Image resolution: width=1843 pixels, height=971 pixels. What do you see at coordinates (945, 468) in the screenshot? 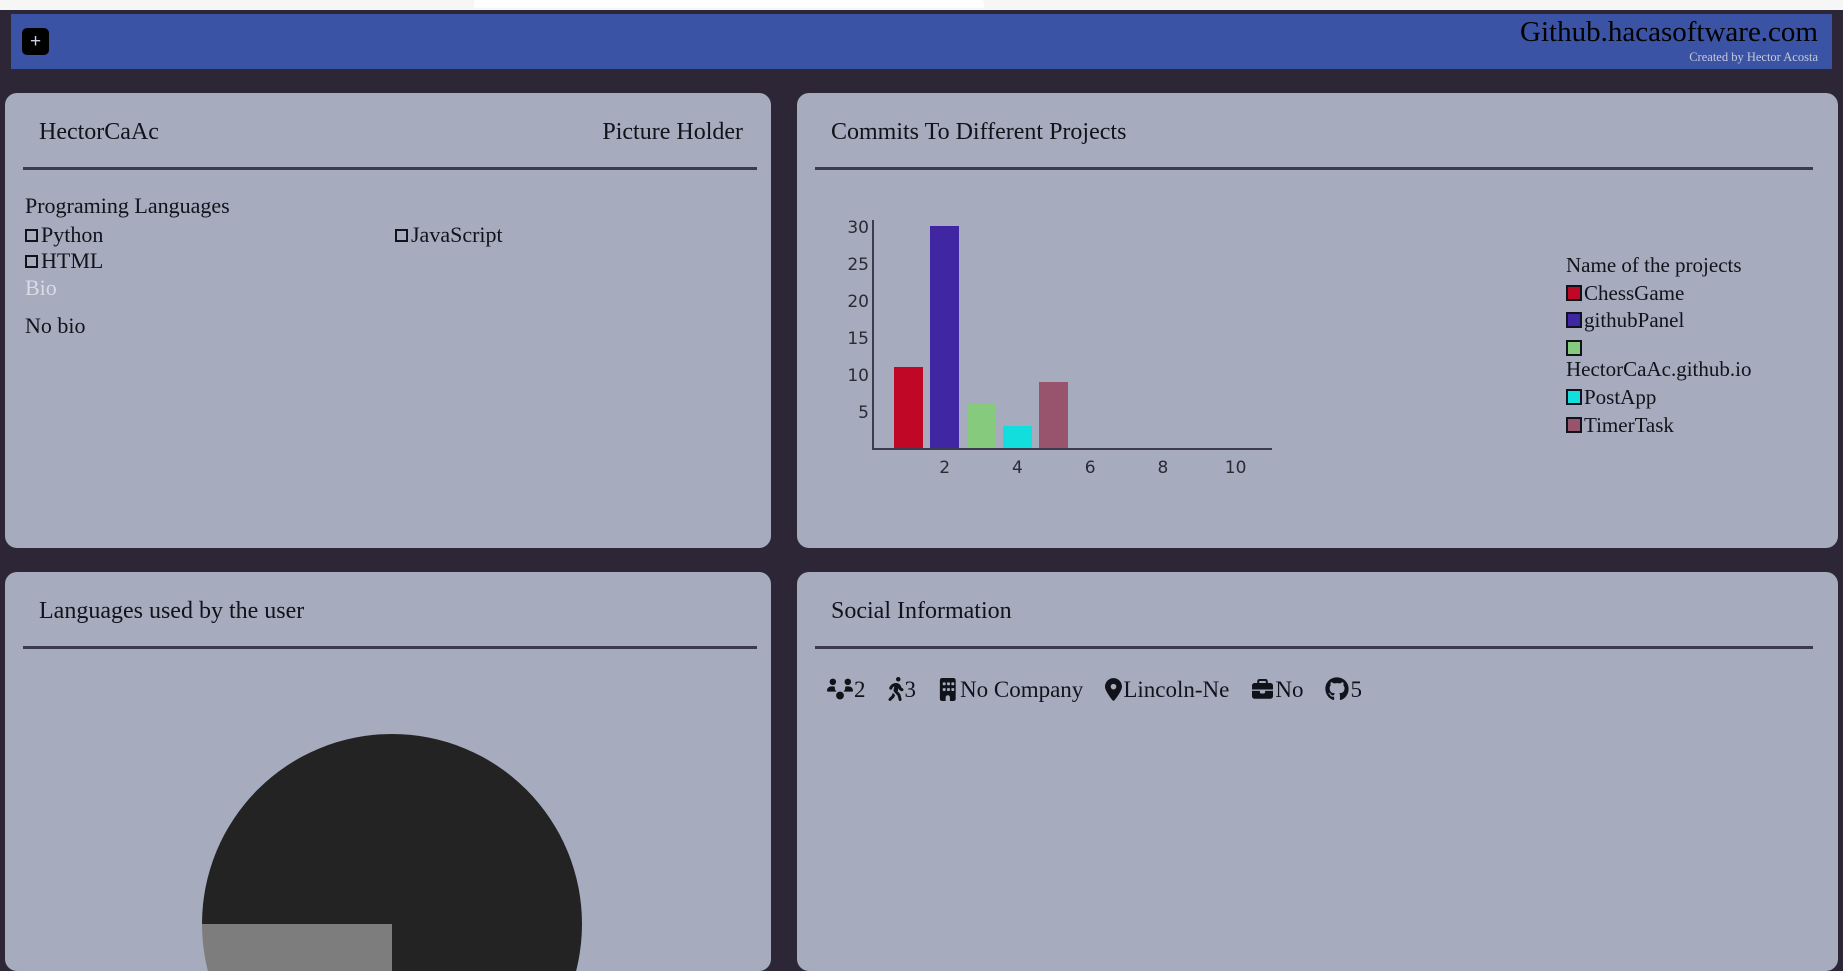
I see `x-axis-tick-label: 2` at bounding box center [945, 468].